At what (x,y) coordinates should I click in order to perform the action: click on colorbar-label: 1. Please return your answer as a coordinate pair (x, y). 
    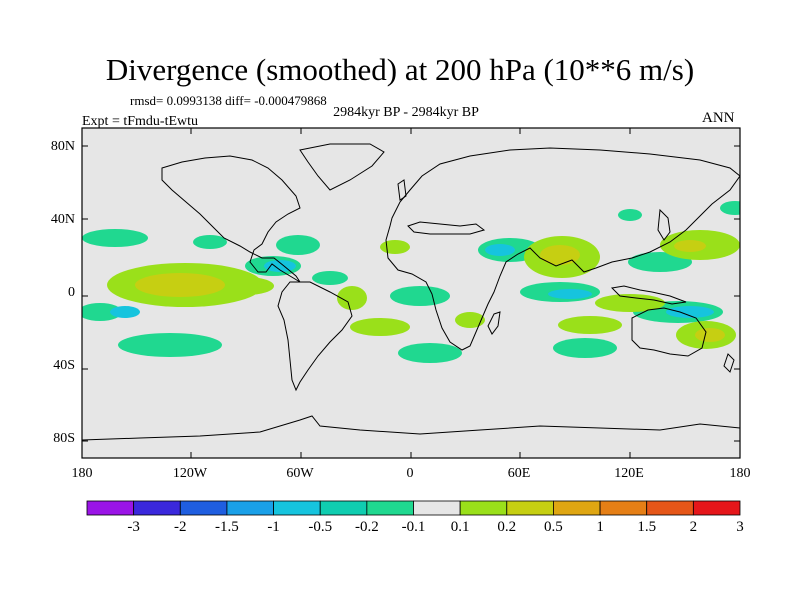
    Looking at the image, I should click on (600, 527).